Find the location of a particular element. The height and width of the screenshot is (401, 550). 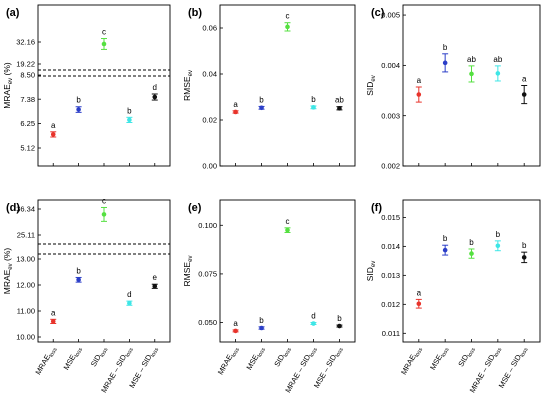

data-point: c is located at coordinates (104, 39).